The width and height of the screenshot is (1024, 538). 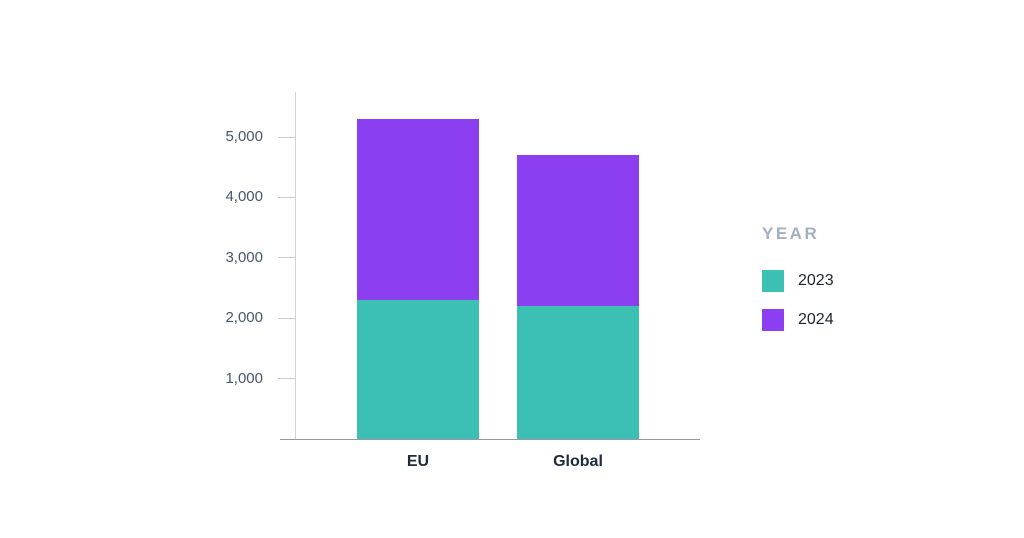 What do you see at coordinates (244, 257) in the screenshot?
I see `y-tick-label-3000: 3,000` at bounding box center [244, 257].